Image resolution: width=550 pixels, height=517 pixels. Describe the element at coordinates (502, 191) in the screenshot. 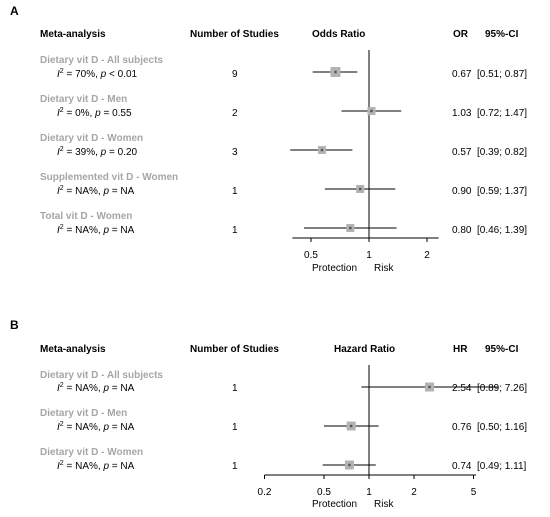

I see `panel-a-row-ci: [0.59; 1.37]` at that location.